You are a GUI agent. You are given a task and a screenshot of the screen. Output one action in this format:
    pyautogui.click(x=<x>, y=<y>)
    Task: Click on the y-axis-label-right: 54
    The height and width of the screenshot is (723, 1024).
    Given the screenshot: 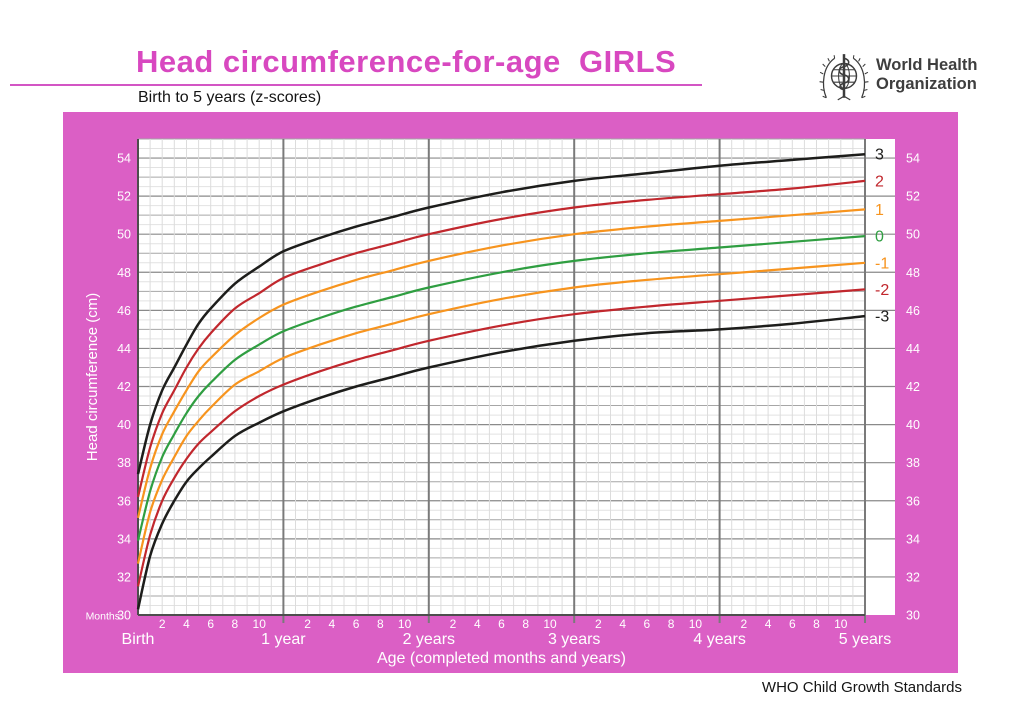 What is the action you would take?
    pyautogui.click(x=913, y=159)
    